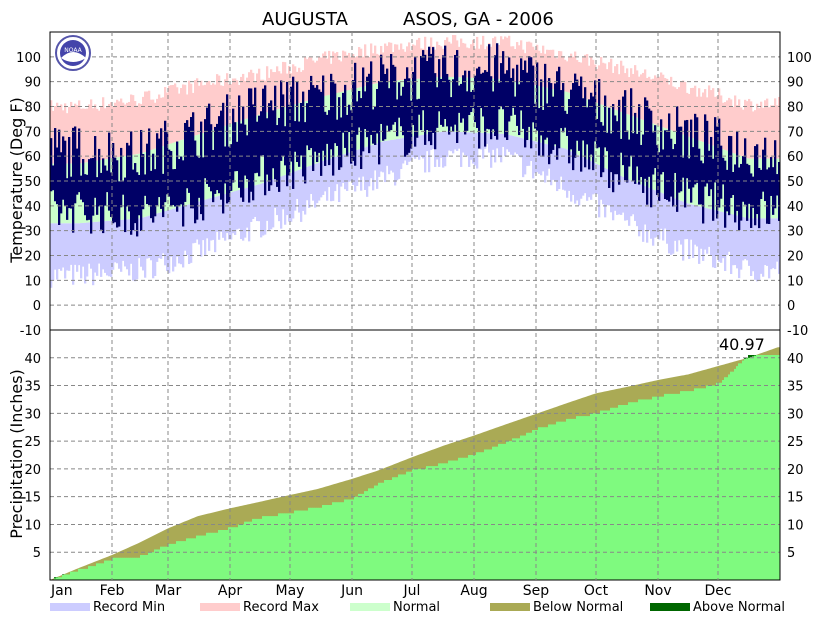  What do you see at coordinates (795, 232) in the screenshot?
I see `temperature-tick-label-right: 30` at bounding box center [795, 232].